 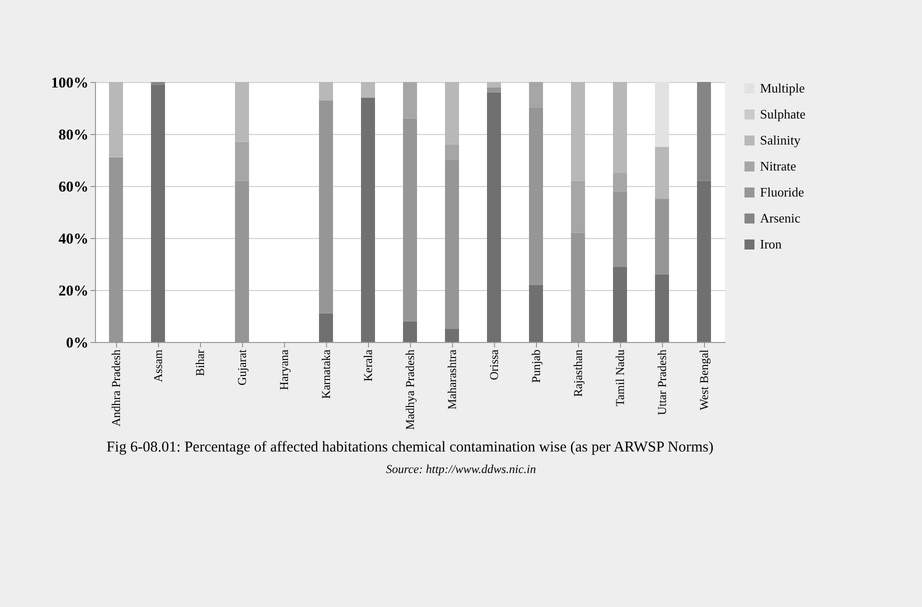 I want to click on x-tick-label: West Bengal, so click(x=704, y=379).